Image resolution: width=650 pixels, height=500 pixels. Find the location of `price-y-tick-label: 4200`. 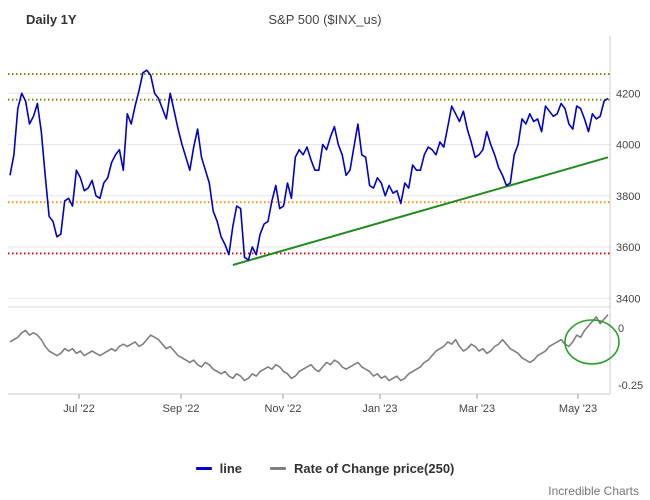

price-y-tick-label: 4200 is located at coordinates (628, 94).